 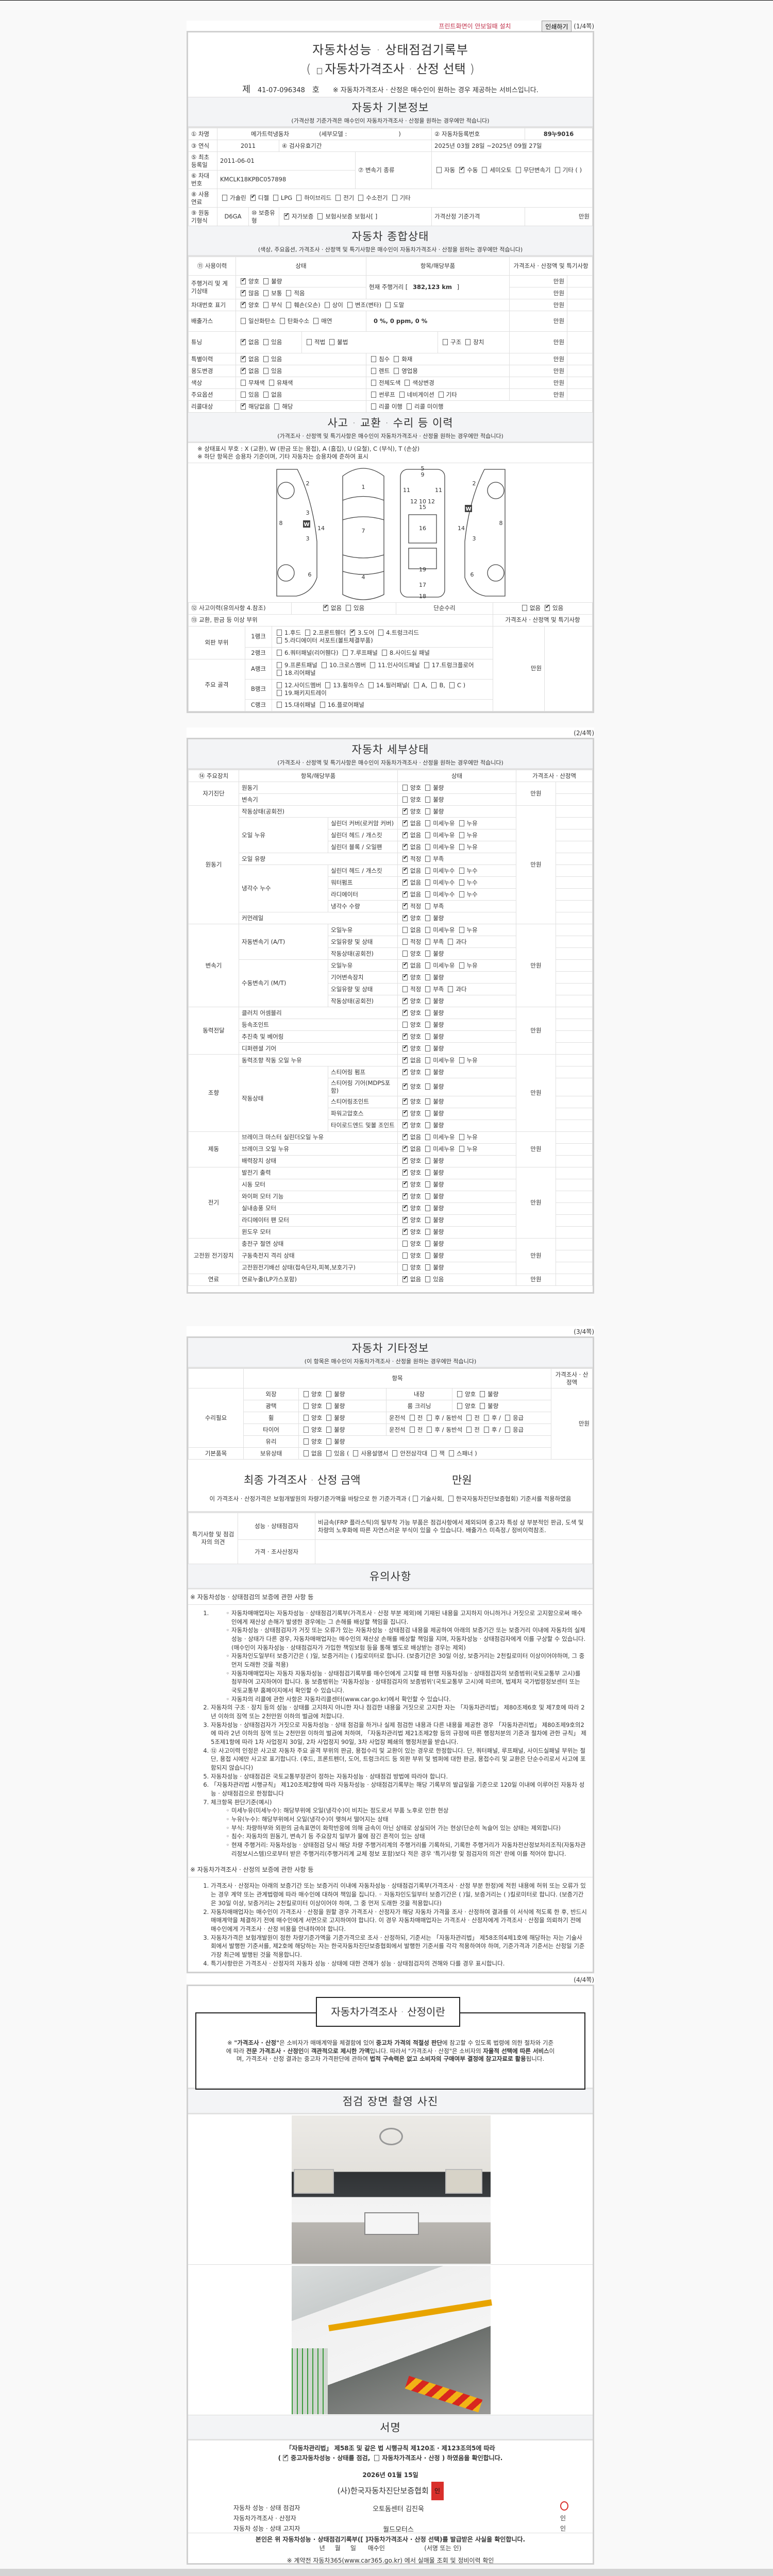 I want to click on checkbox-option: 미세누수, so click(x=439, y=883).